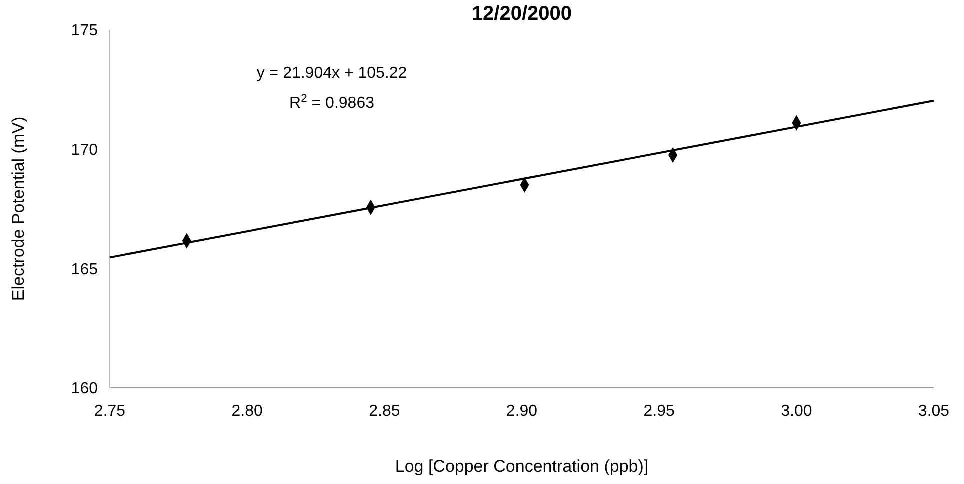  I want to click on y-tick-label: 170, so click(84, 150).